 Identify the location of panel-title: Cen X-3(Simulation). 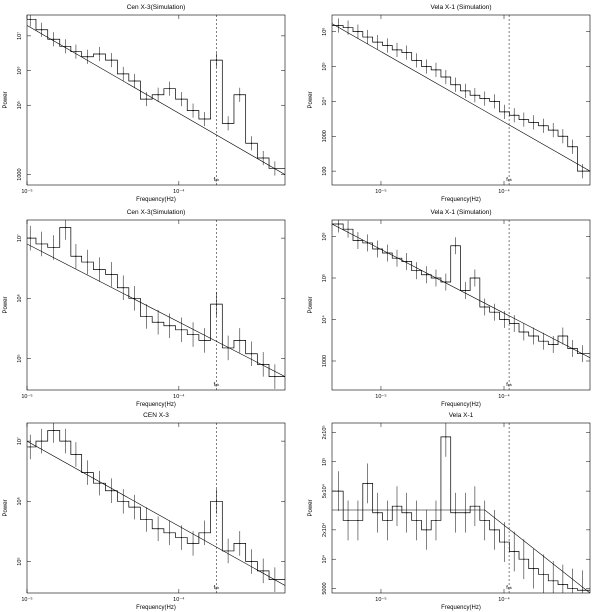
(156, 7).